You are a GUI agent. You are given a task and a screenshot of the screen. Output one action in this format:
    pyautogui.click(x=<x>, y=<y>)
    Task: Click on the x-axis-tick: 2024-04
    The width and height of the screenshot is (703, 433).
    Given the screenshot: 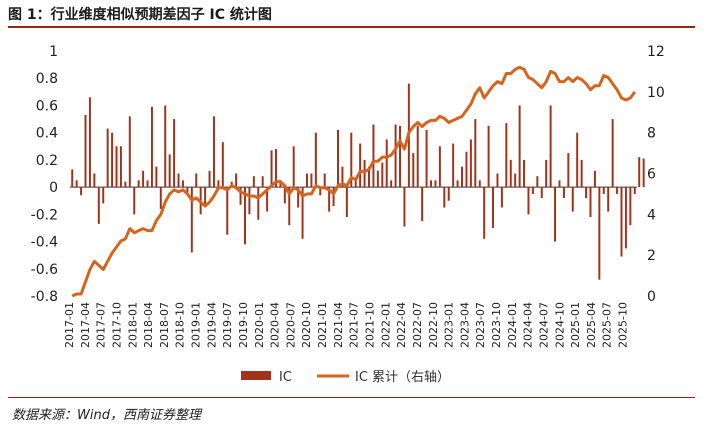 What is the action you would take?
    pyautogui.click(x=528, y=325)
    